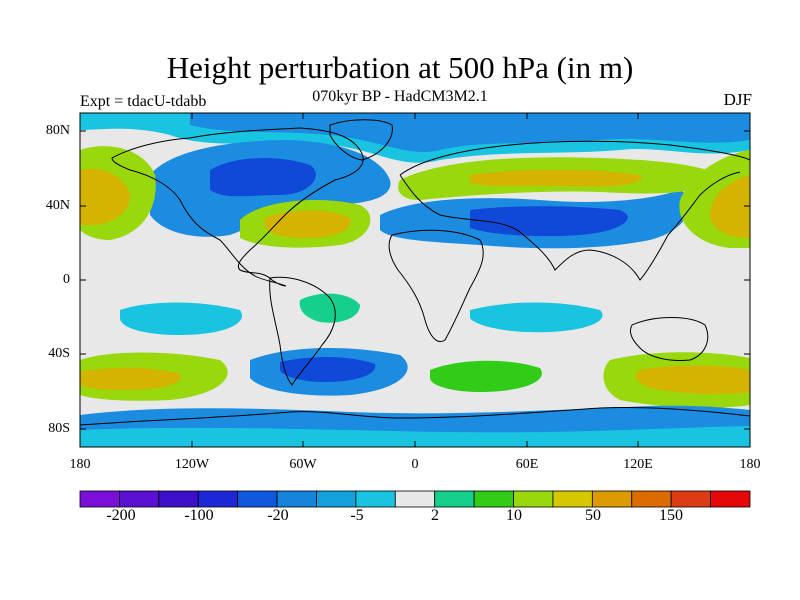 The height and width of the screenshot is (600, 800). Describe the element at coordinates (278, 515) in the screenshot. I see `colorbar-label: -20` at that location.